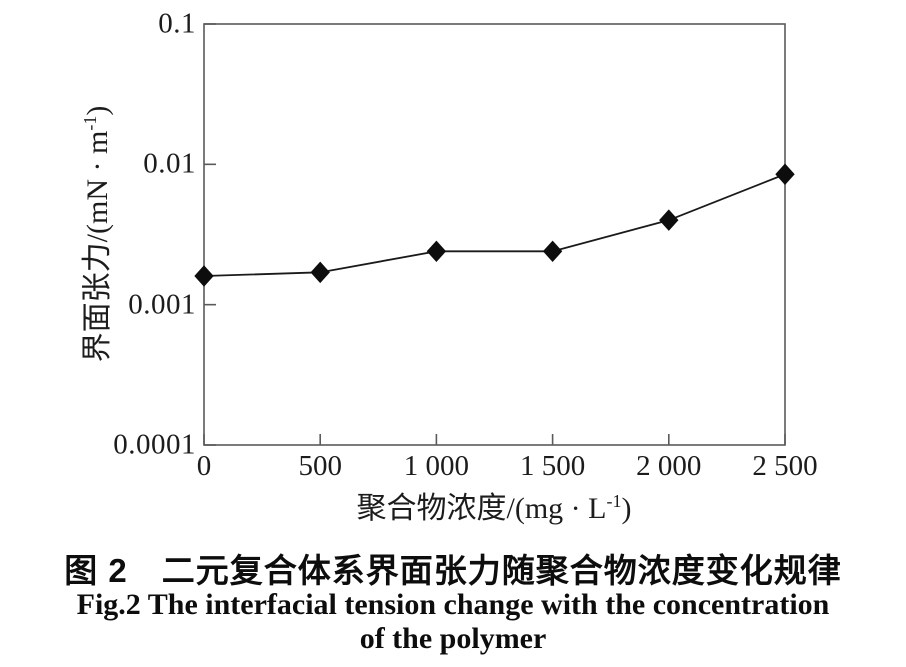 This screenshot has width=906, height=667. What do you see at coordinates (162, 304) in the screenshot?
I see `y-tick-label-0.001: 0.001` at bounding box center [162, 304].